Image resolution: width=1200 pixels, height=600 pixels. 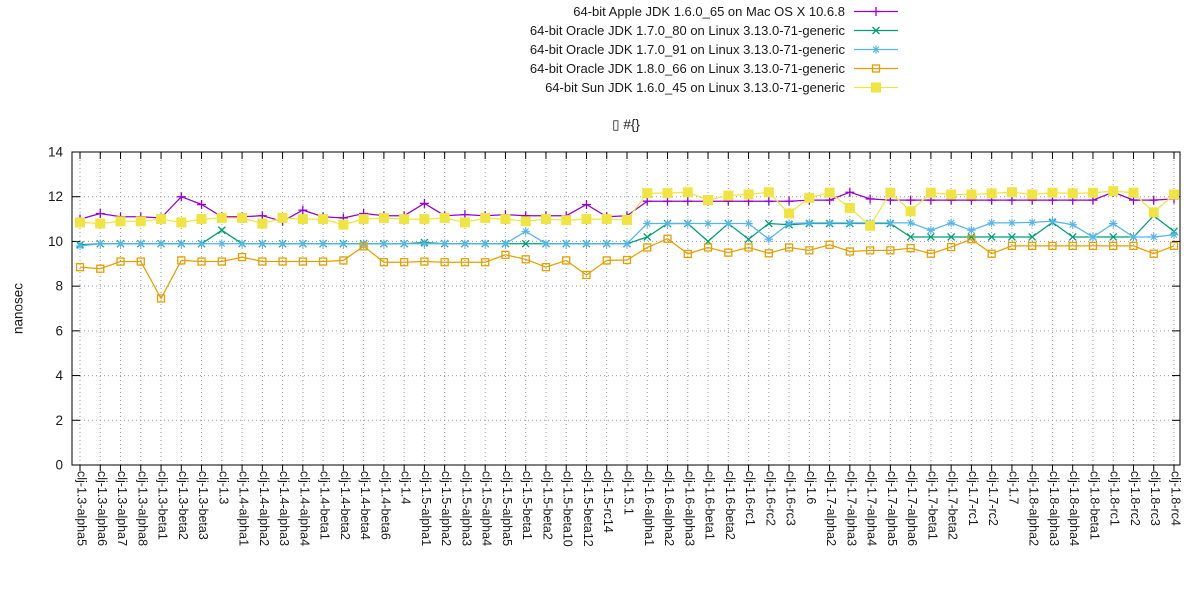 What do you see at coordinates (876, 30) in the screenshot?
I see `cross-marker` at bounding box center [876, 30].